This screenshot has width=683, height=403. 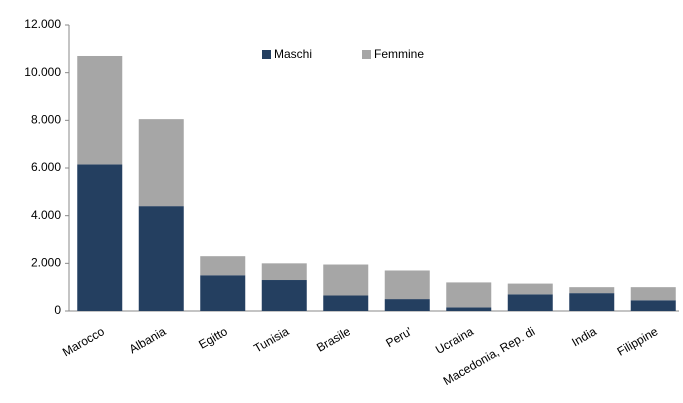 What do you see at coordinates (333, 339) in the screenshot?
I see `x-tick-label: Brasile` at bounding box center [333, 339].